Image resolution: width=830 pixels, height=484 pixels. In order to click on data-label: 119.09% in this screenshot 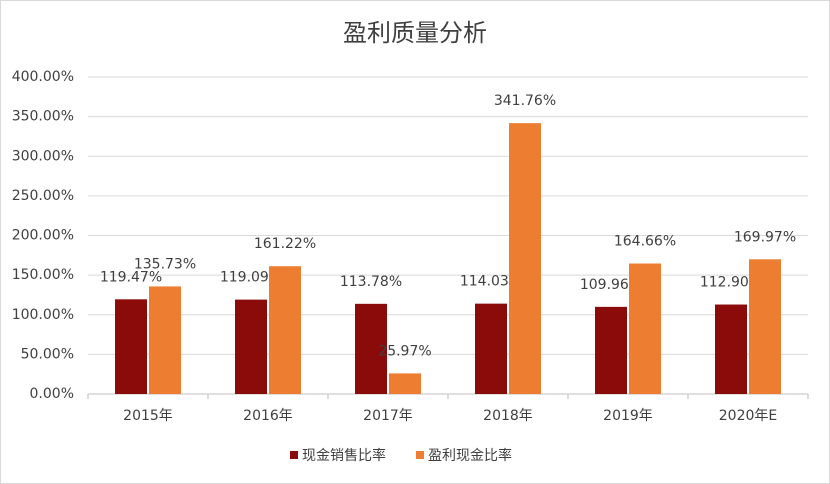, I will do `click(251, 278)`.